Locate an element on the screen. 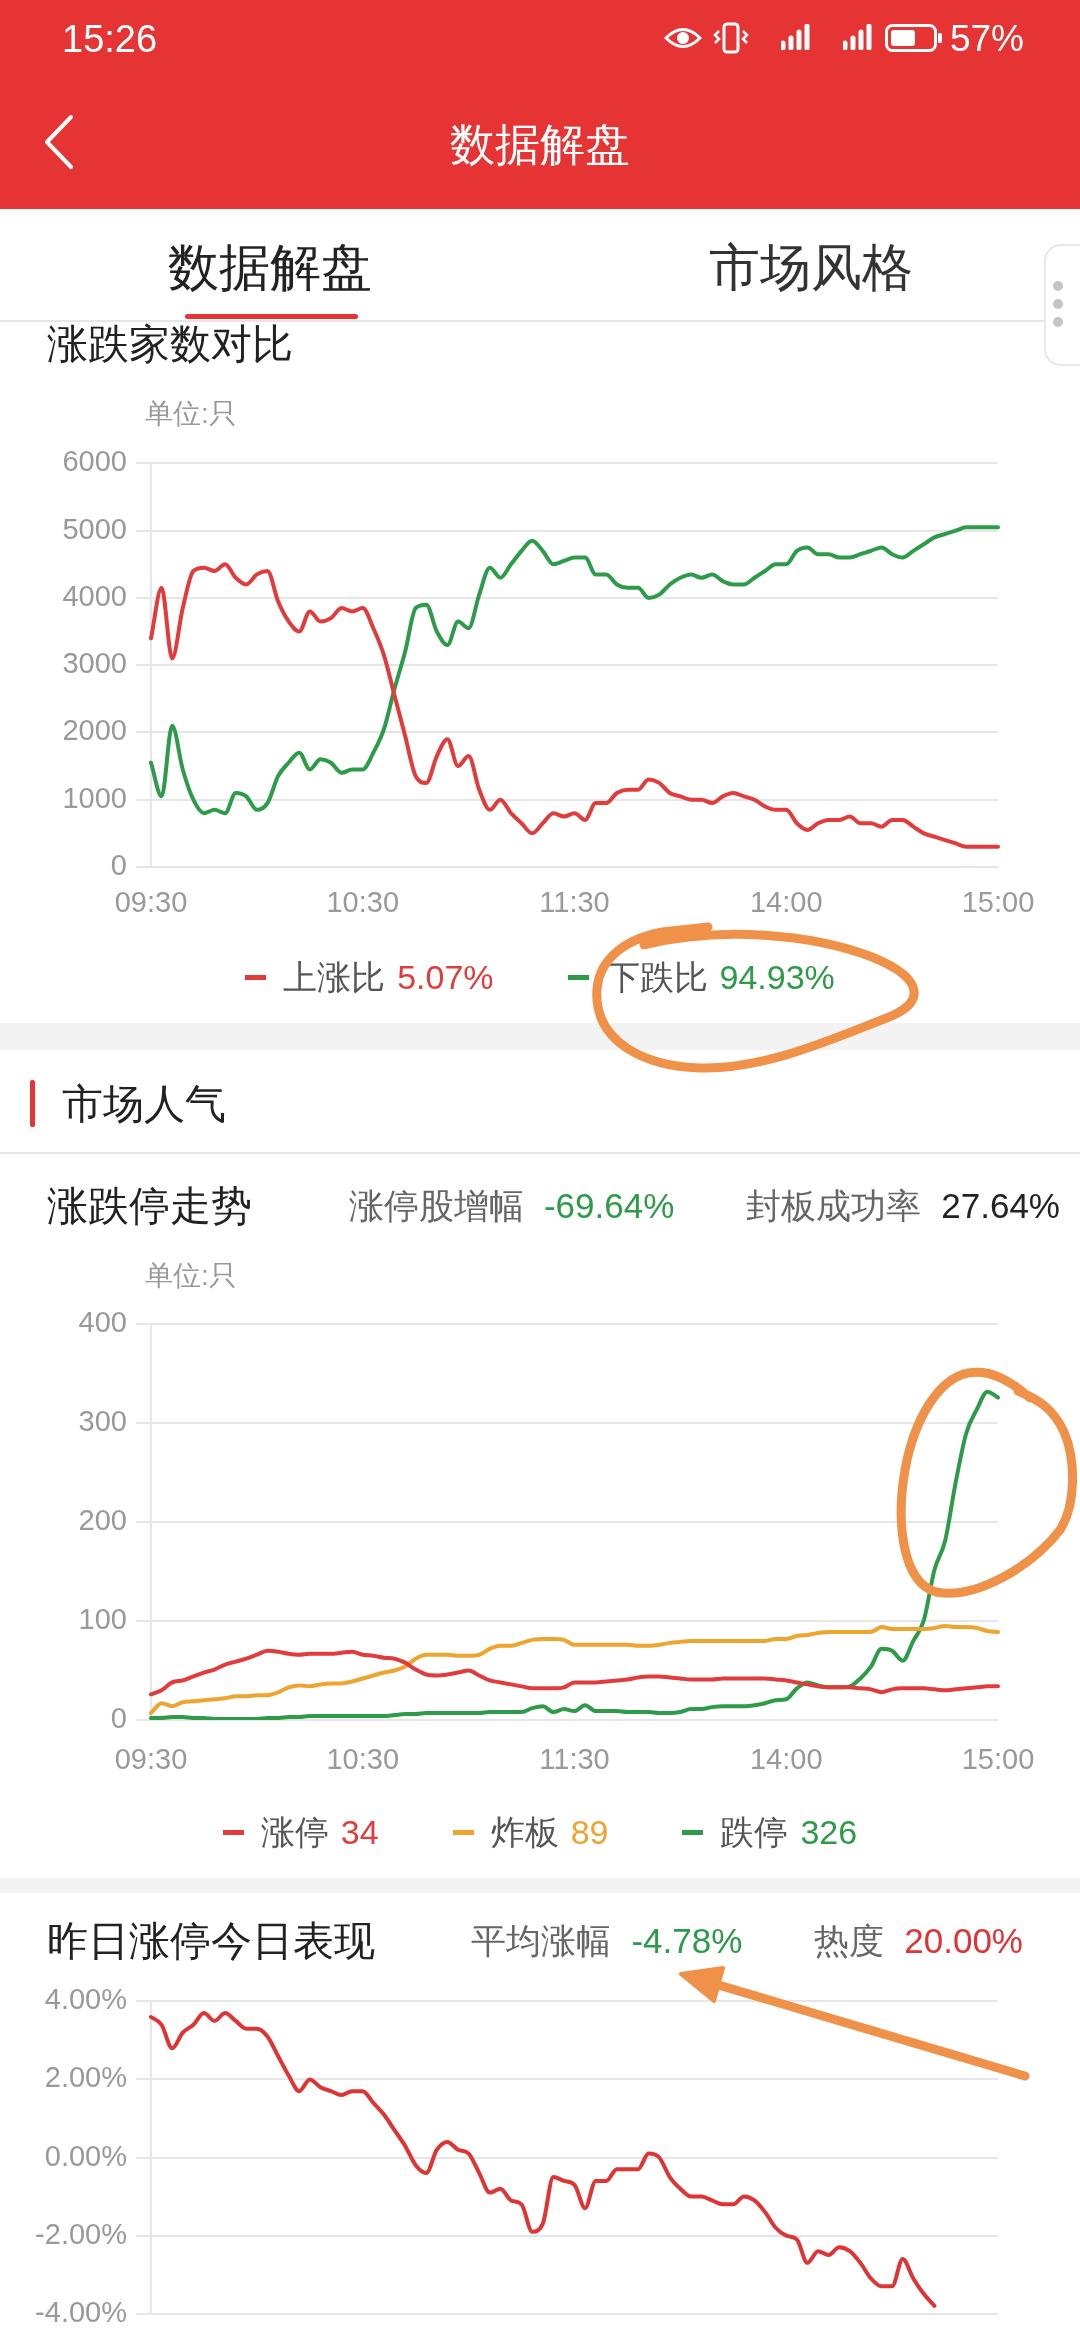 This screenshot has height=2340, width=1080. legend-label: 上涨比 is located at coordinates (334, 977).